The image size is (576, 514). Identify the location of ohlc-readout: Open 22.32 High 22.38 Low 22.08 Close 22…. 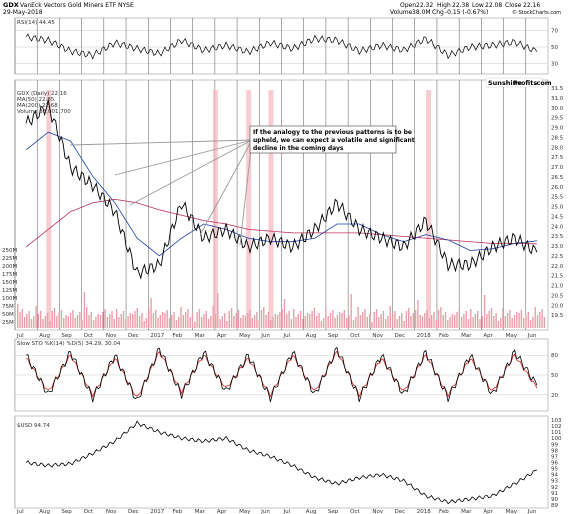
(470, 5).